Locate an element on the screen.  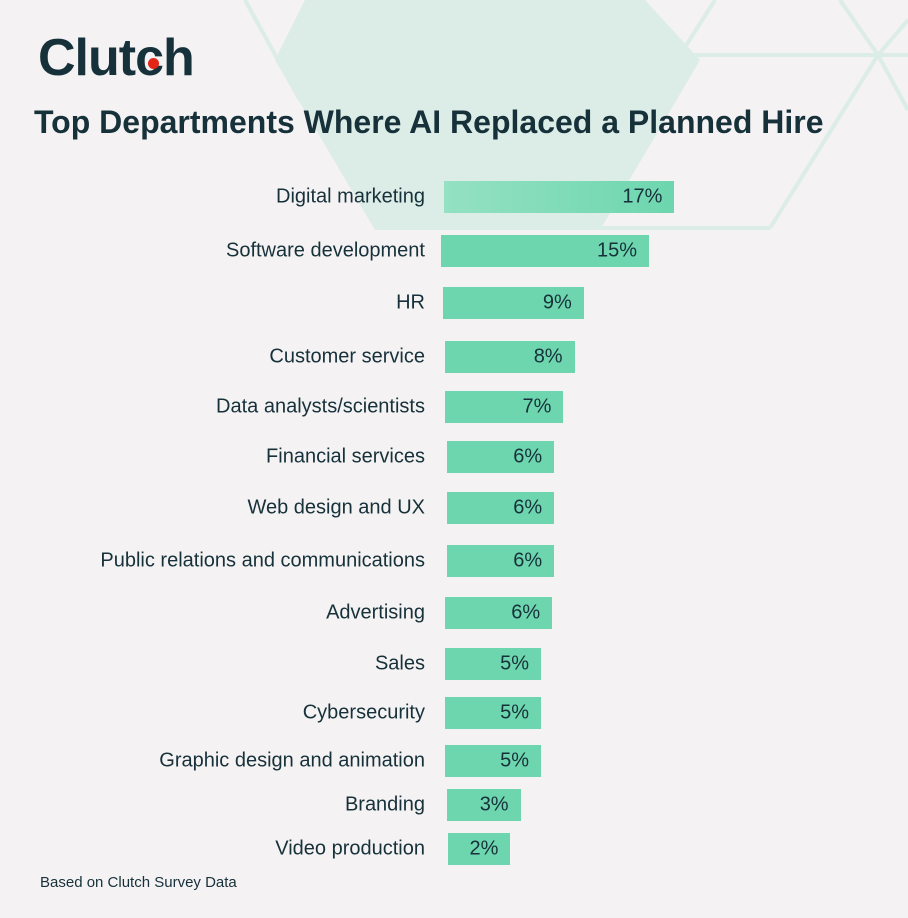
category-label: Public relations and communications is located at coordinates (262, 560).